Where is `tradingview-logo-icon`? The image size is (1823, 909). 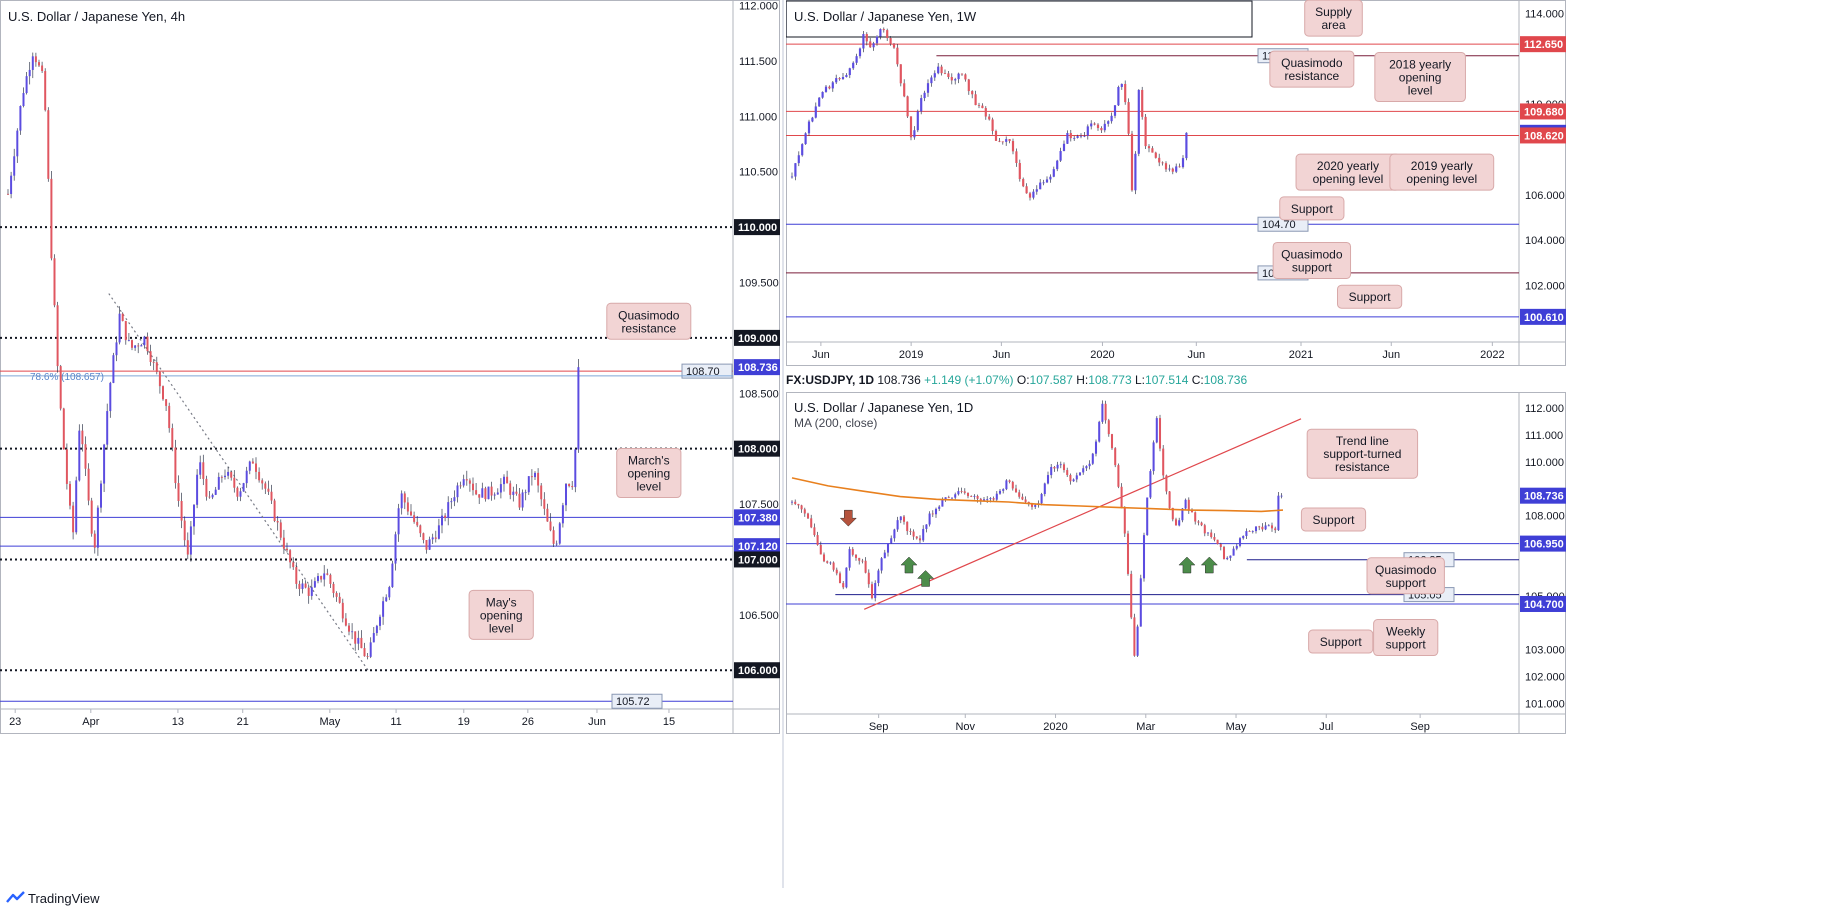
tradingview-logo-icon is located at coordinates (15, 897).